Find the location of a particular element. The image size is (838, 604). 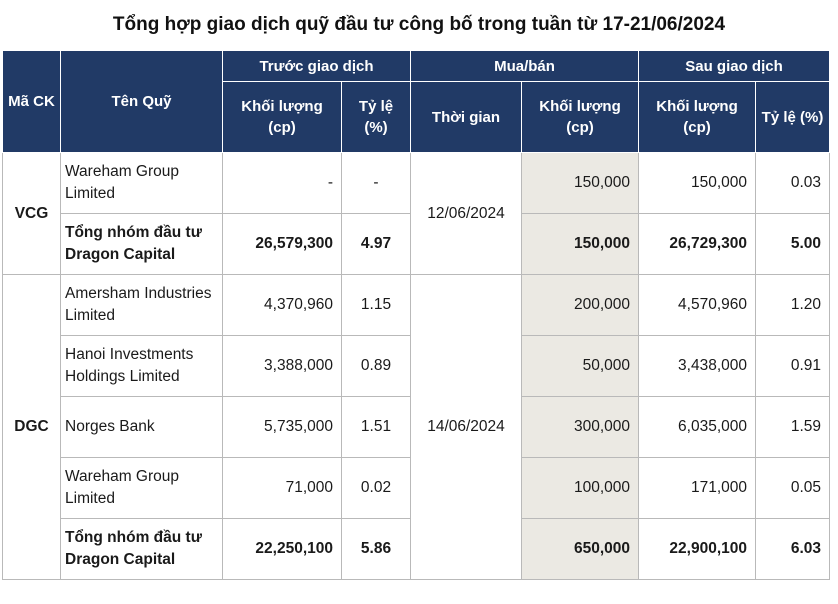

after-ratio: 0.05 is located at coordinates (792, 488).